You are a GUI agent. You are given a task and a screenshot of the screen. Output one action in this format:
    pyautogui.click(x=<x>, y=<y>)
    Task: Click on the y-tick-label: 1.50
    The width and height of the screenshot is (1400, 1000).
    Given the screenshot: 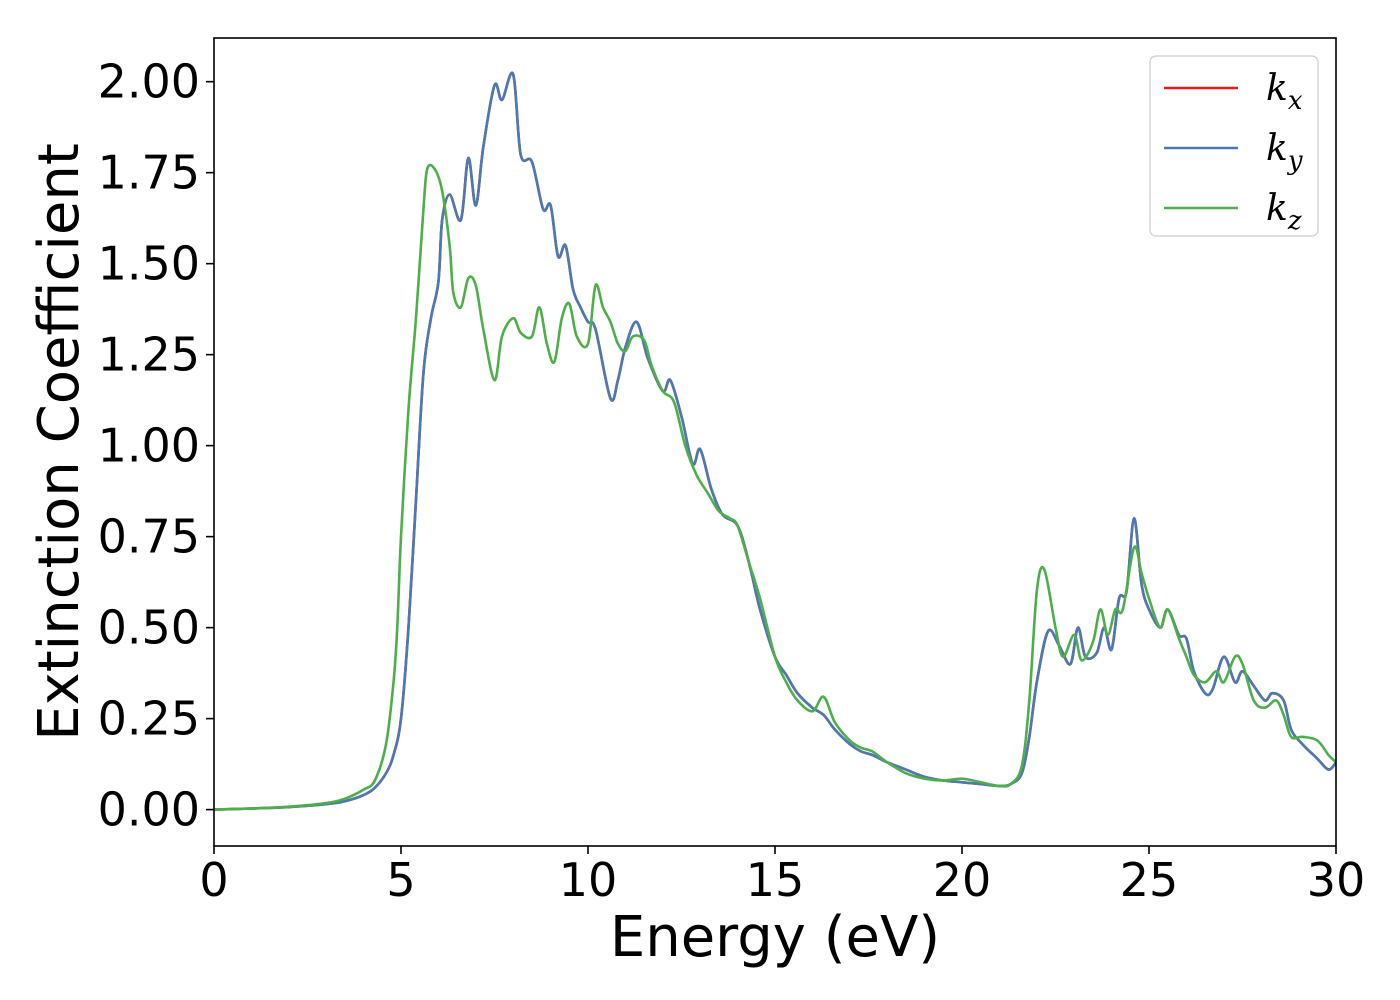 What is the action you would take?
    pyautogui.click(x=149, y=264)
    